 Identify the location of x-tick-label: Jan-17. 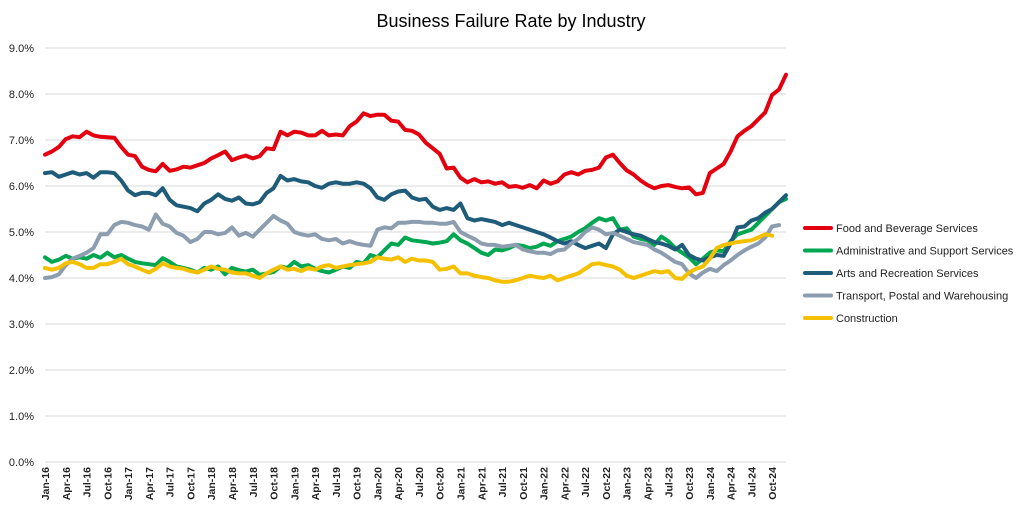
(129, 483).